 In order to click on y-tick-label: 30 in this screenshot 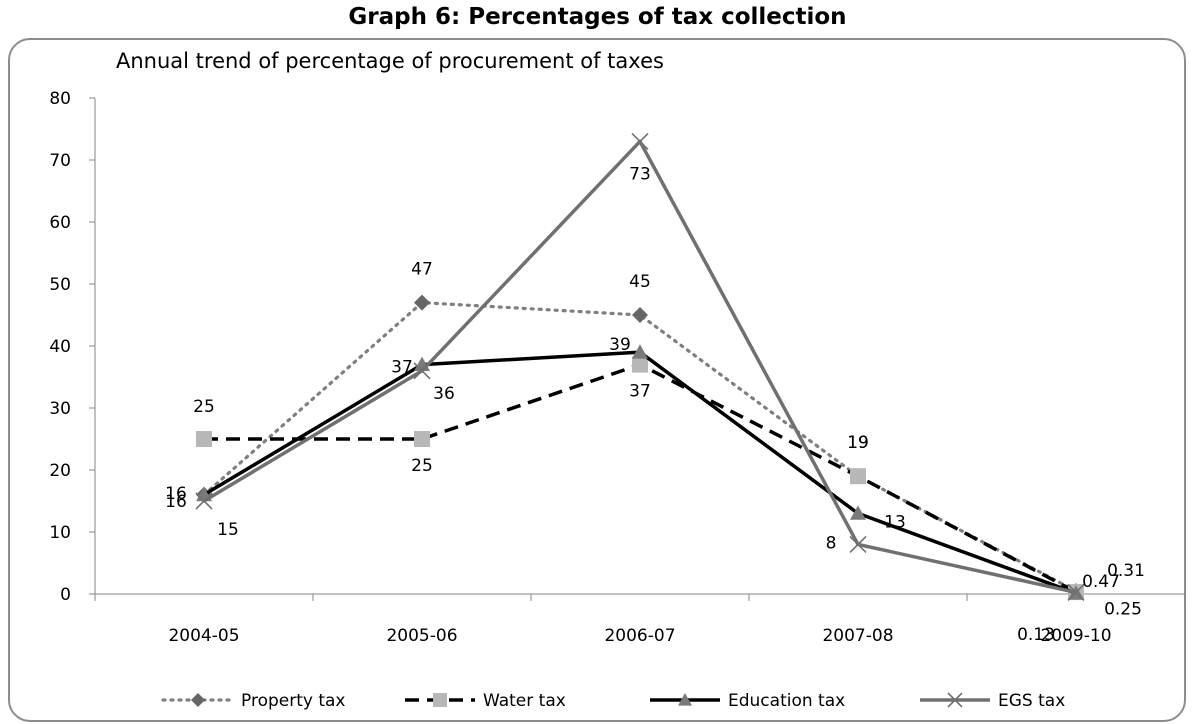, I will do `click(60, 409)`.